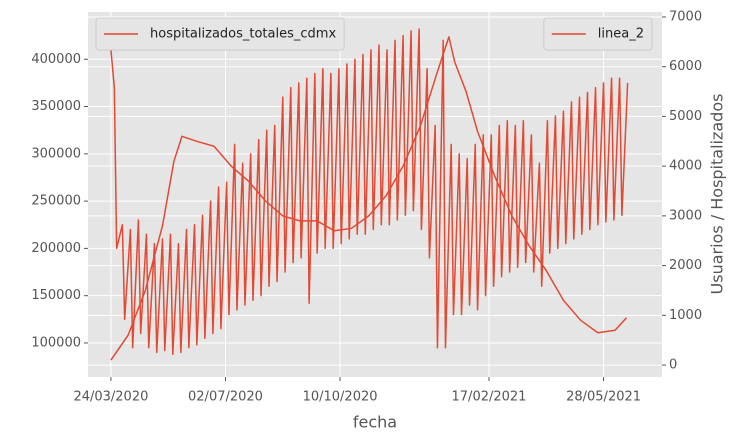  I want to click on y-tick-label: 300000, so click(56, 153).